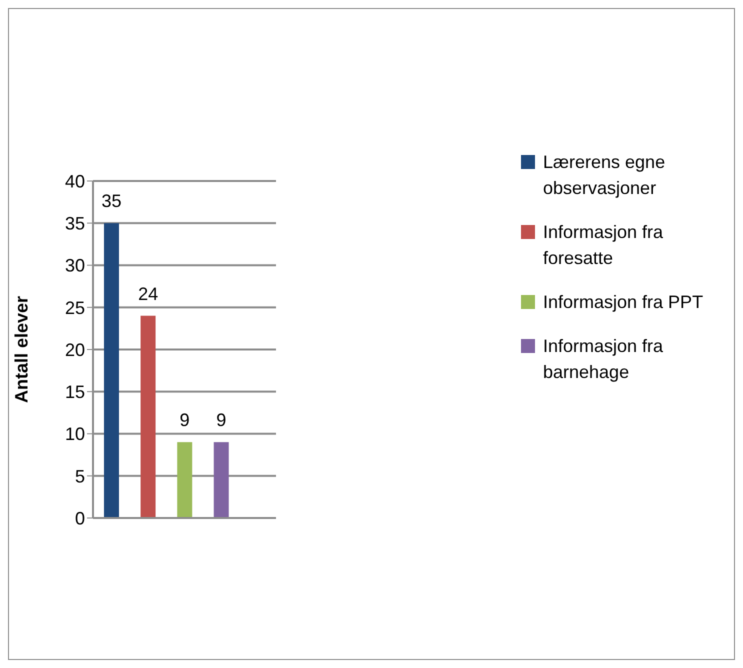 The height and width of the screenshot is (668, 743). What do you see at coordinates (79, 476) in the screenshot?
I see `y-tick-label: 5` at bounding box center [79, 476].